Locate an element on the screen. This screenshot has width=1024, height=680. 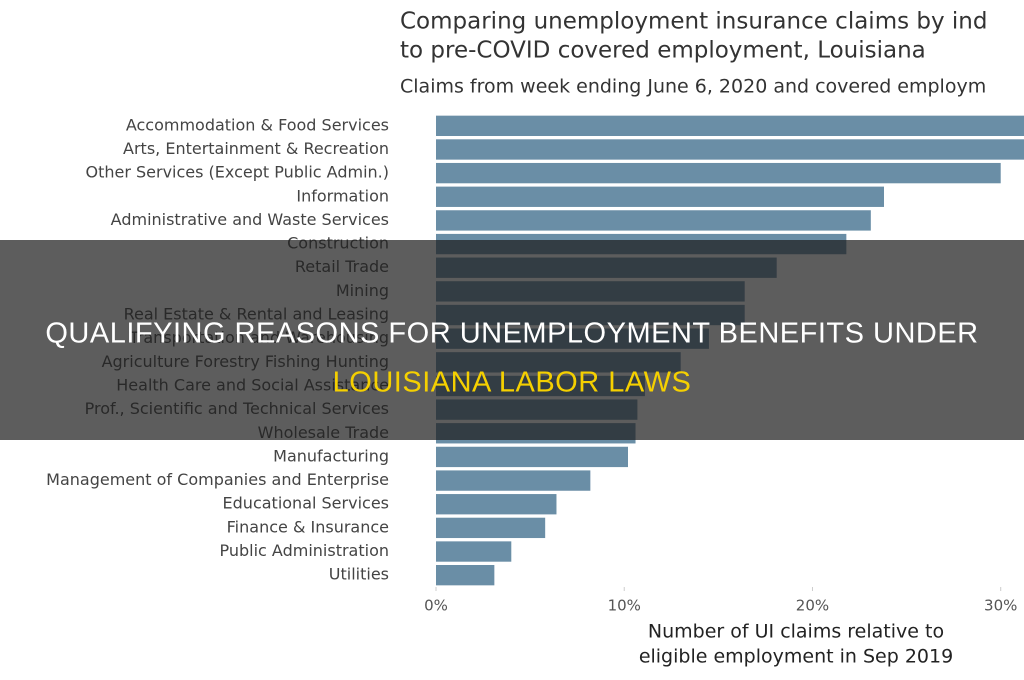
x-tick-label: 30% is located at coordinates (1000, 606).